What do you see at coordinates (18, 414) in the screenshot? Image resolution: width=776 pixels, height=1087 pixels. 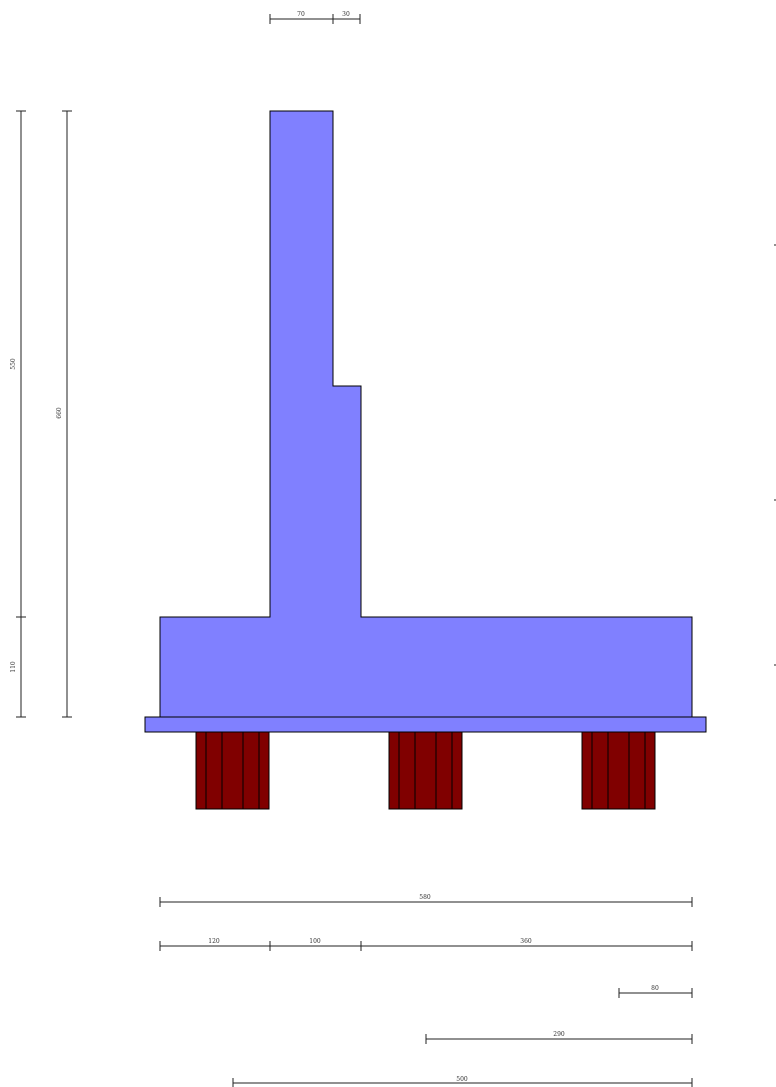 I see `left-dimension-line-1: 550 110` at bounding box center [18, 414].